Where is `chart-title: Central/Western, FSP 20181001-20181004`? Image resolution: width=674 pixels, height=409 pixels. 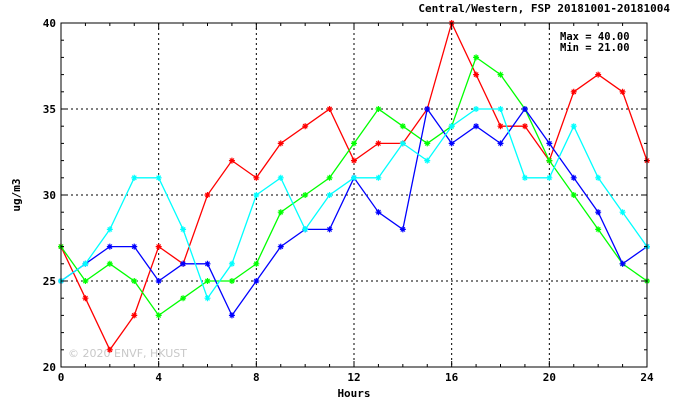
chart-title: Central/Western, FSP 20181001-20181004 is located at coordinates (544, 8).